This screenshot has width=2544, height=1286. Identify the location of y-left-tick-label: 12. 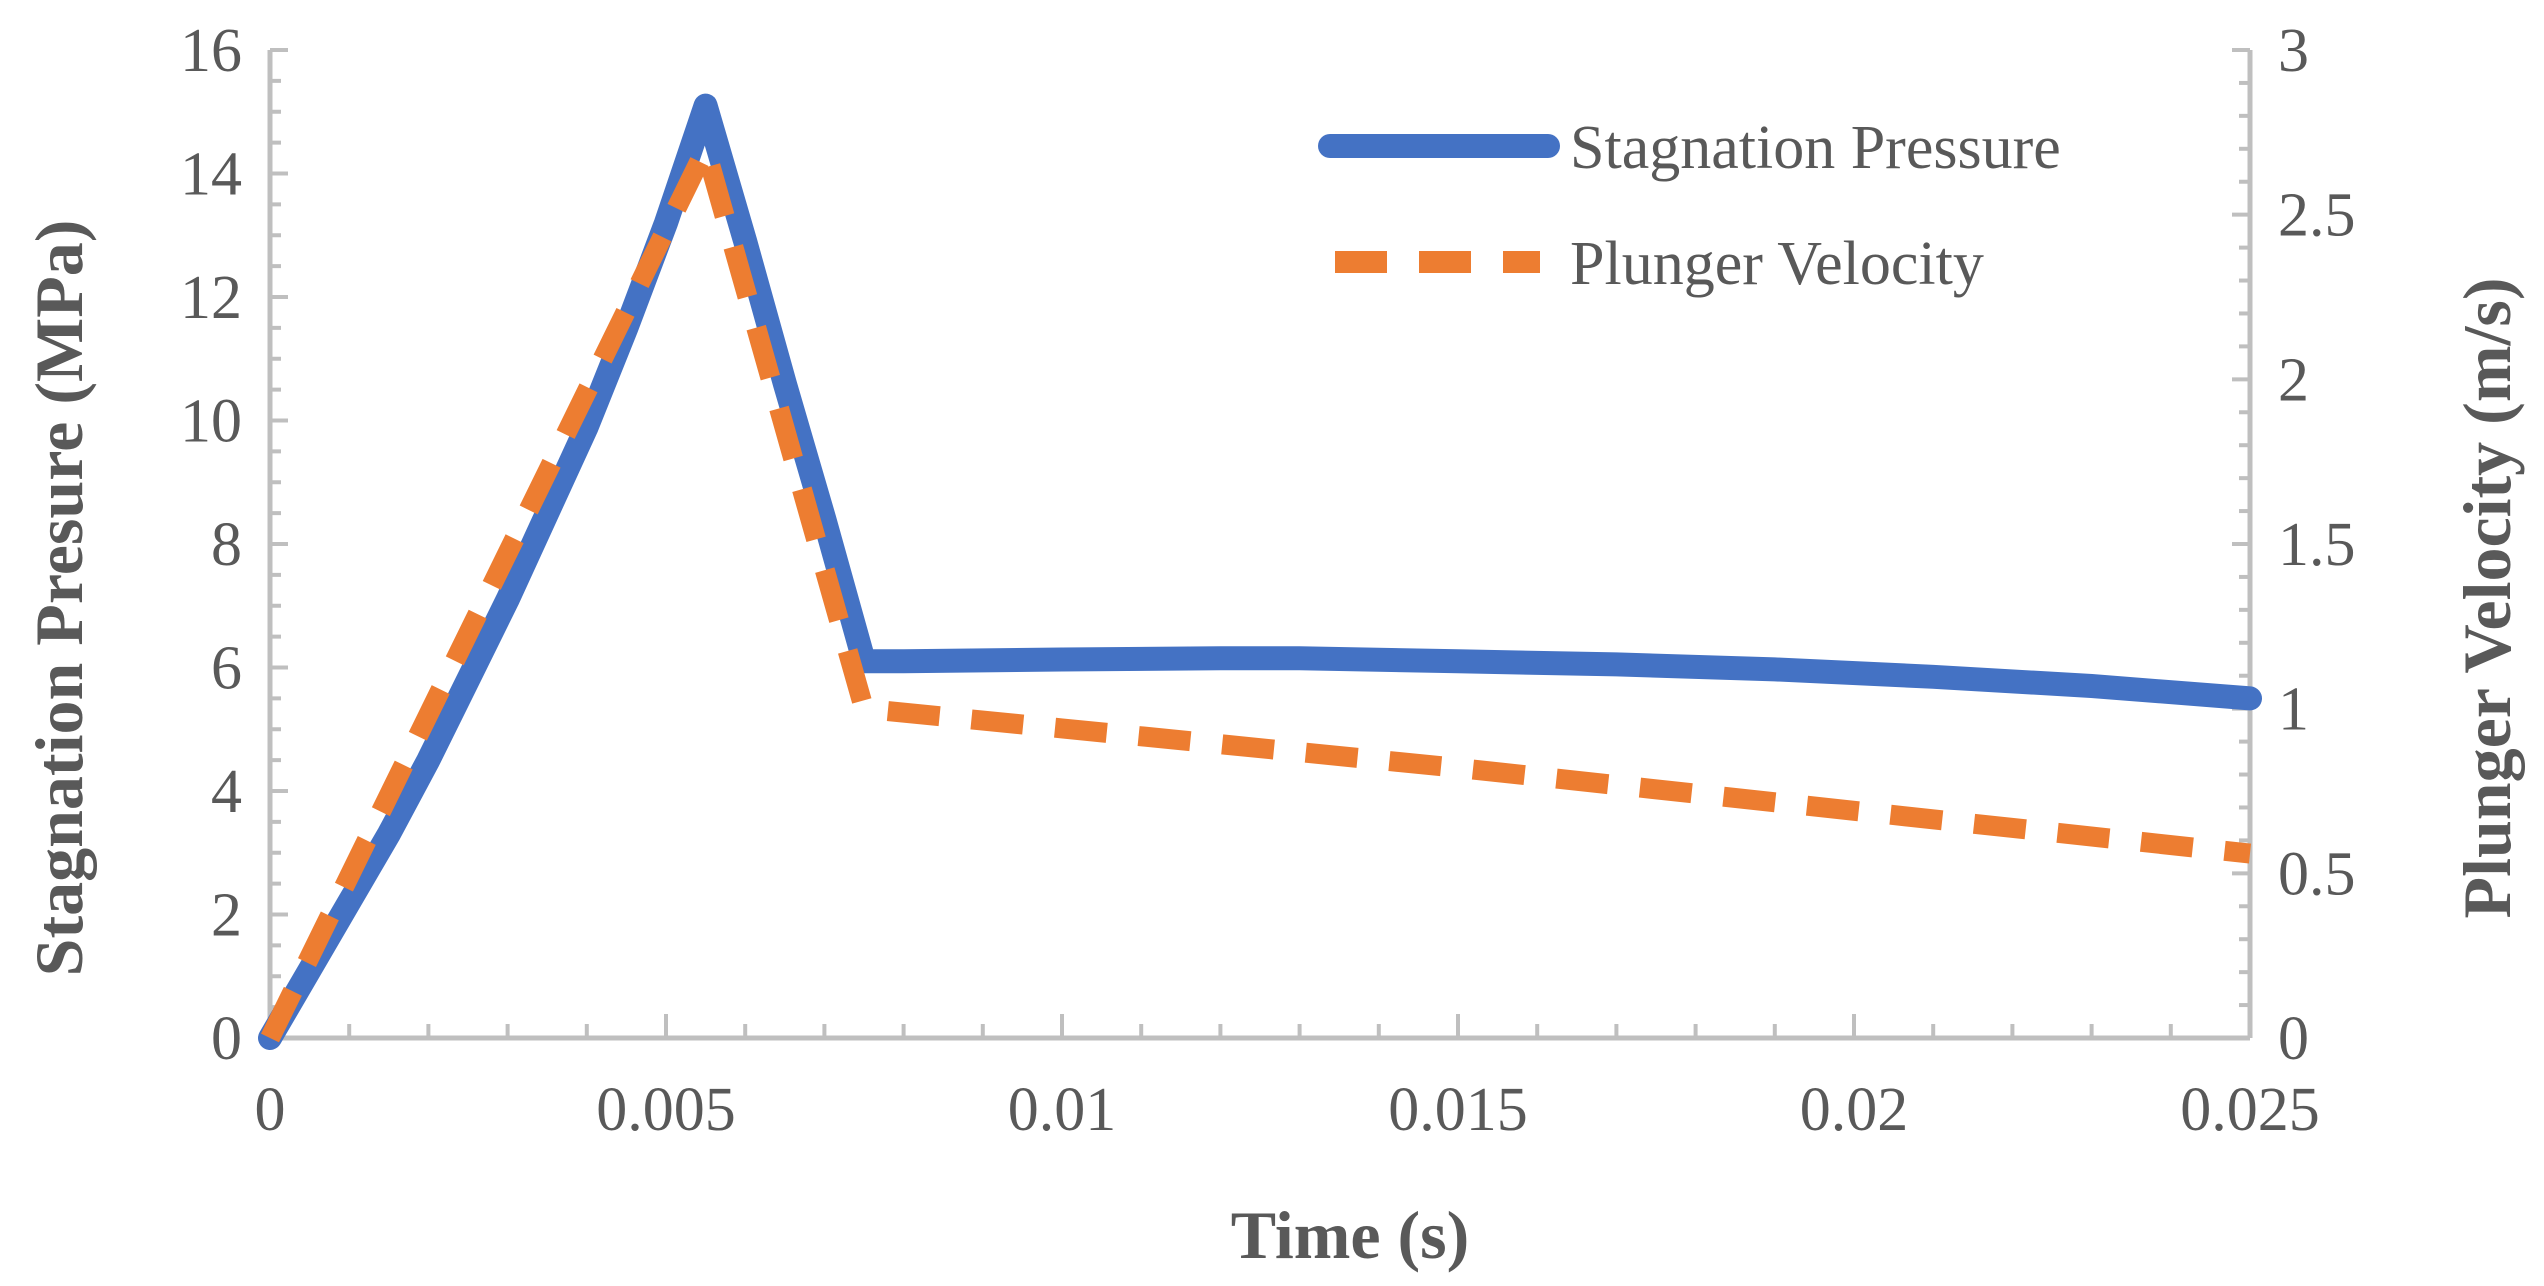
(211, 298).